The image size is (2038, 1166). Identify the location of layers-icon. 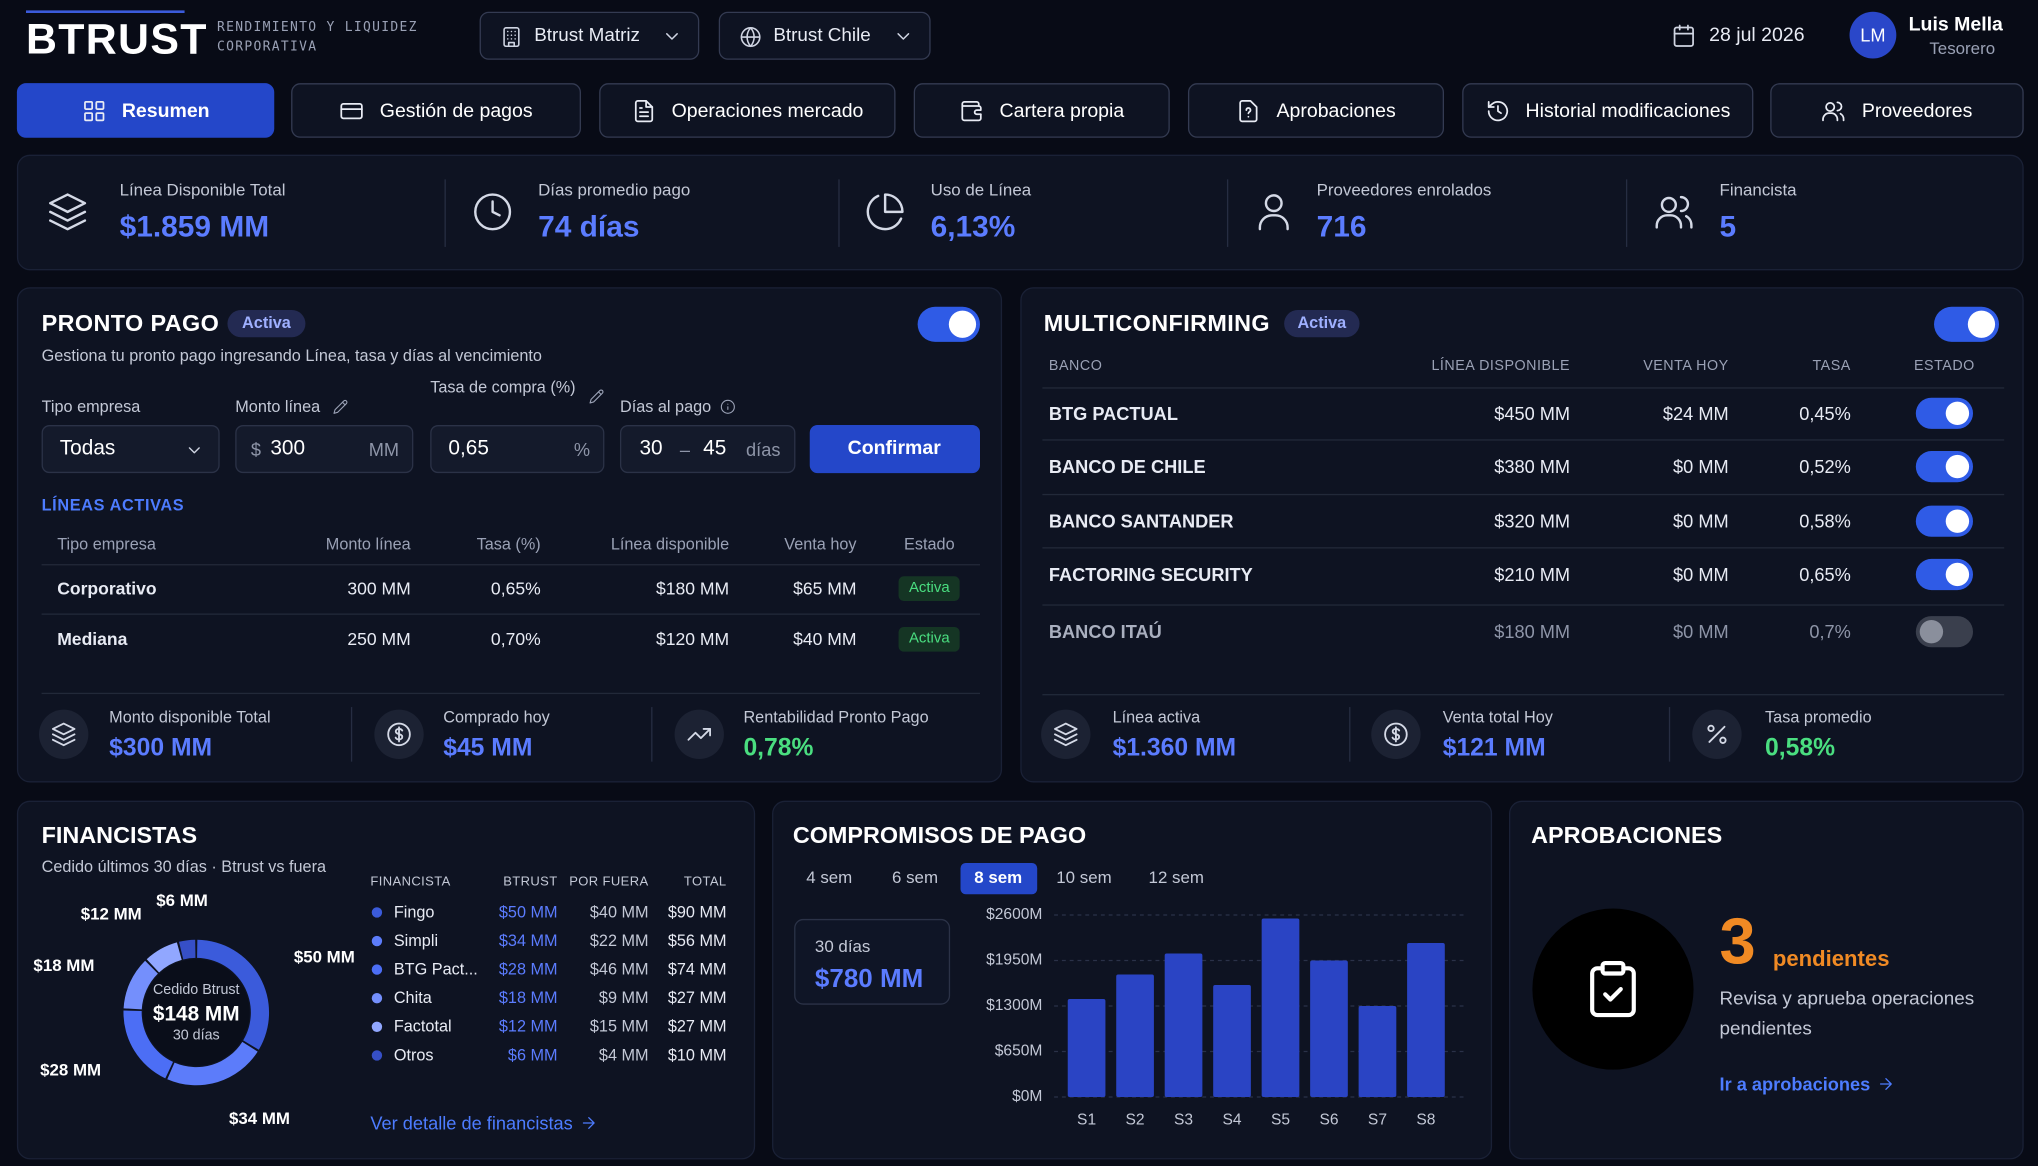
(68, 212).